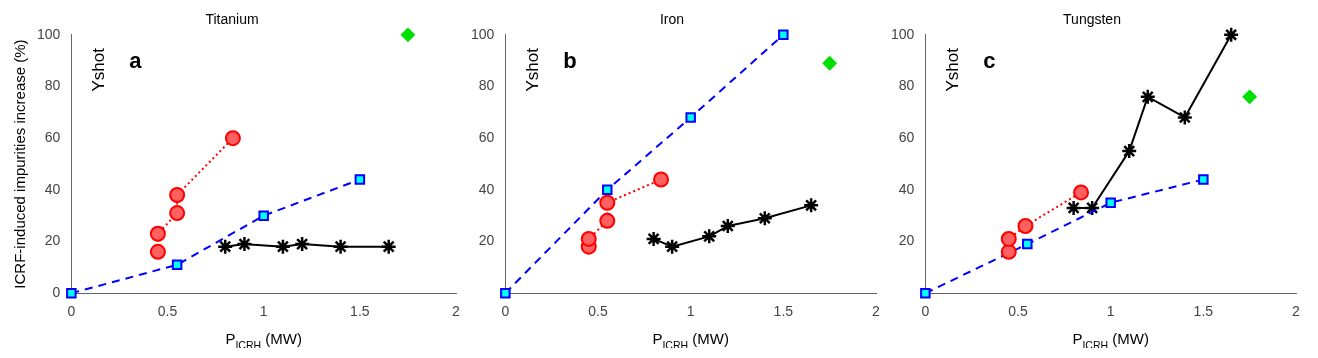 This screenshot has width=1318, height=358. What do you see at coordinates (570, 60) in the screenshot?
I see `annotation: b` at bounding box center [570, 60].